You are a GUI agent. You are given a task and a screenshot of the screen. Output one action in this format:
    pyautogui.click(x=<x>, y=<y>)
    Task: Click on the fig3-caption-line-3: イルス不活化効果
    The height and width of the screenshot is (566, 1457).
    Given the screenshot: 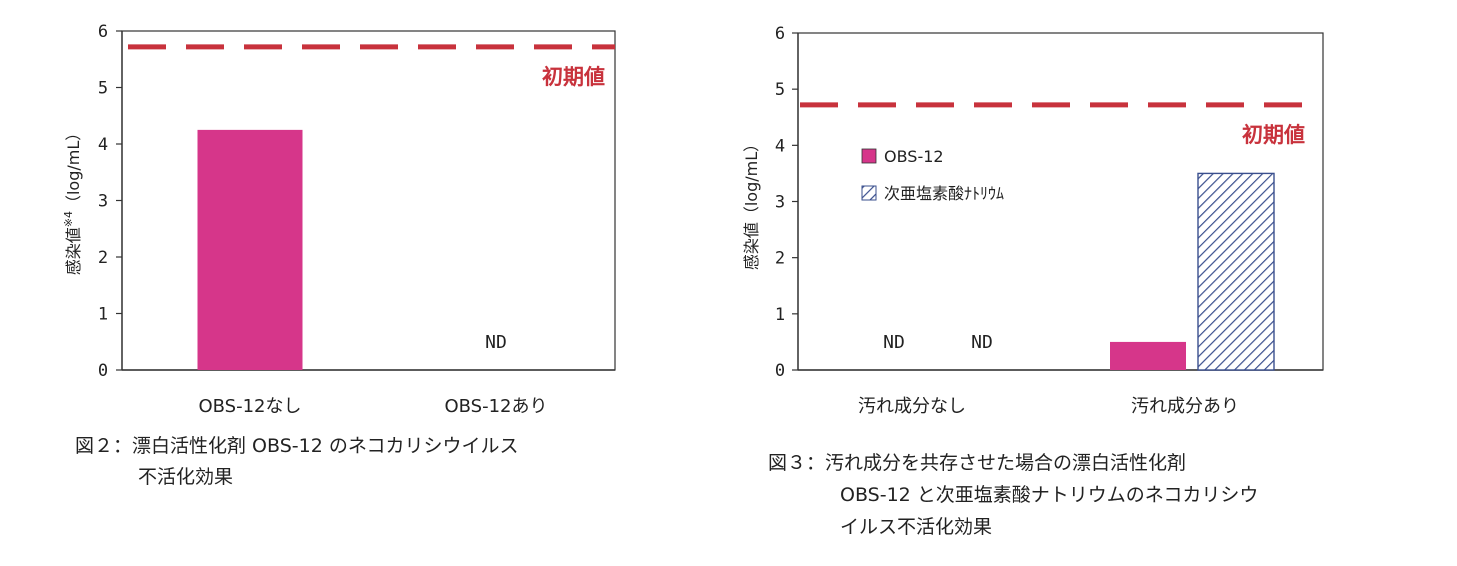 What is the action you would take?
    pyautogui.click(x=916, y=527)
    